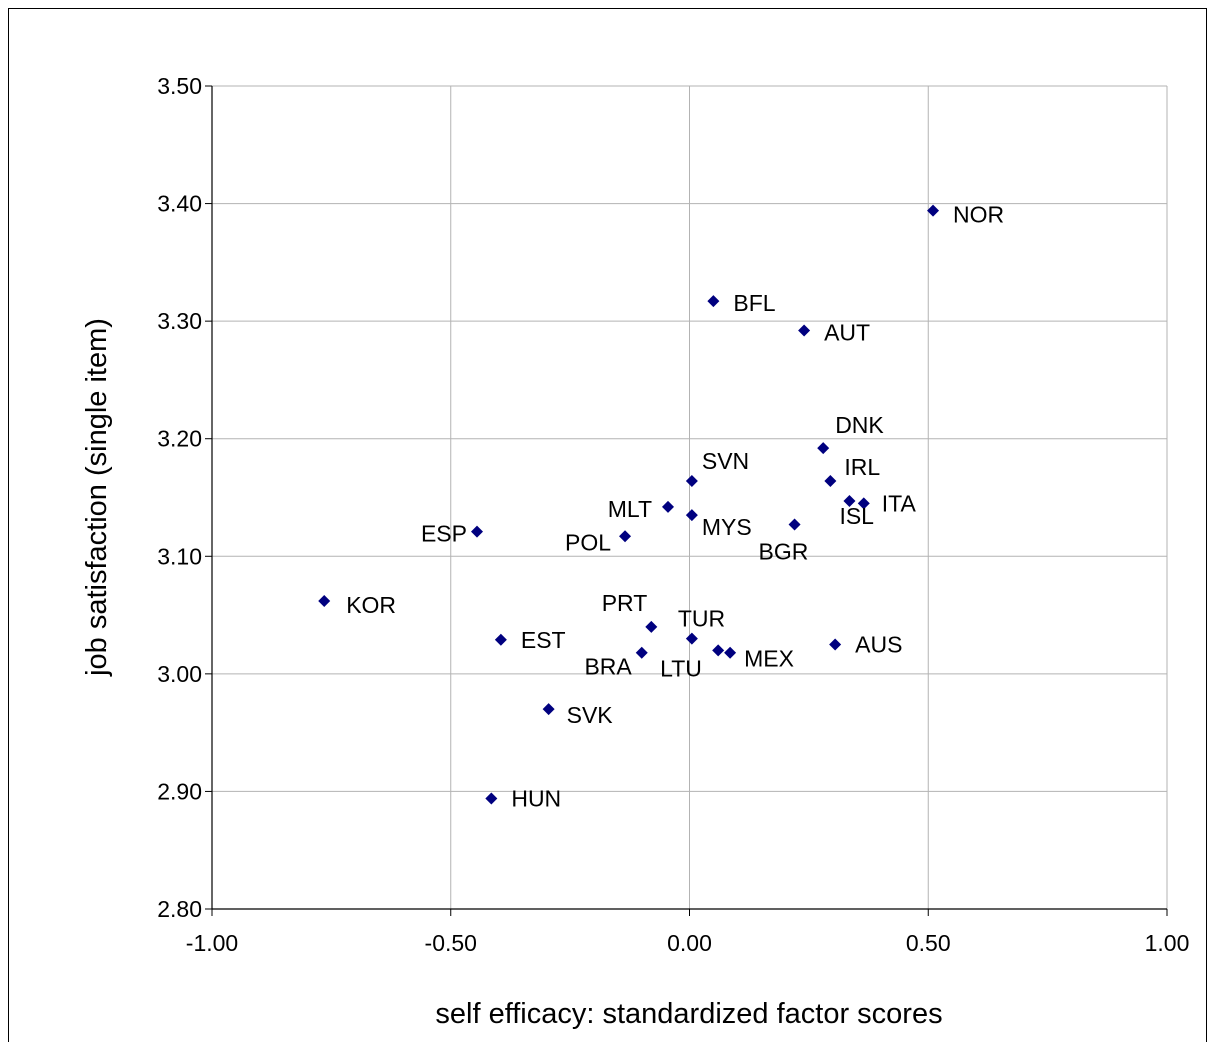 This screenshot has height=1042, width=1209. Describe the element at coordinates (859, 425) in the screenshot. I see `point-label-dnk: DNK` at that location.